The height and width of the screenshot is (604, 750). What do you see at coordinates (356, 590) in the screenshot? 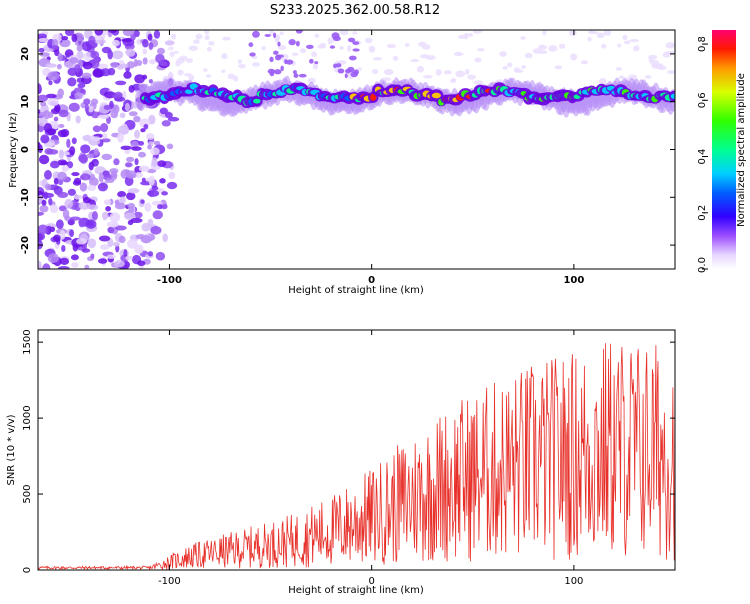
I see `snr-x-label: Height of straight line (km)` at bounding box center [356, 590].